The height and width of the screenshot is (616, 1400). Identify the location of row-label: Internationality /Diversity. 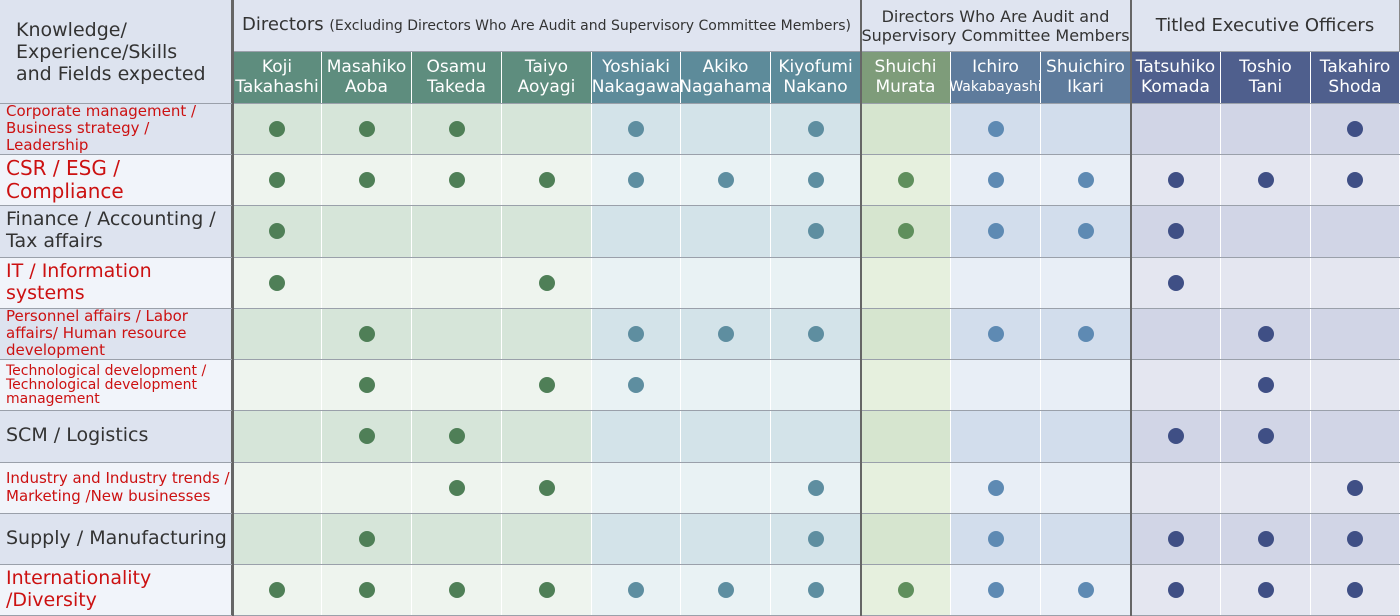
(116, 590).